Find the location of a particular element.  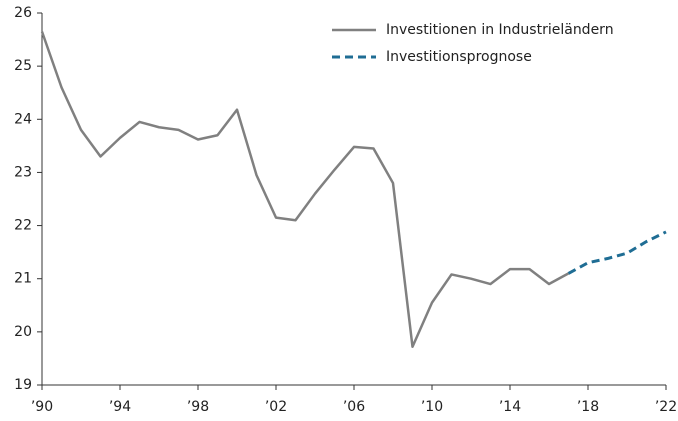

x-tick-label: ’10 is located at coordinates (432, 407).